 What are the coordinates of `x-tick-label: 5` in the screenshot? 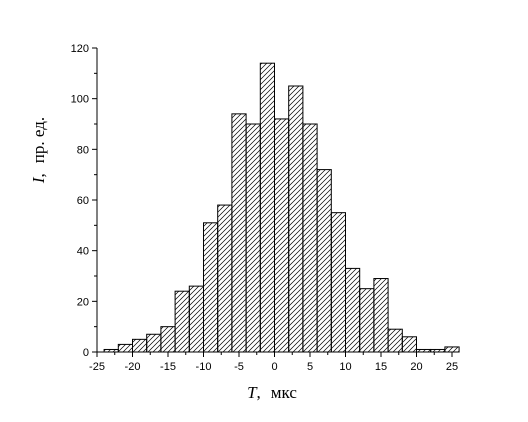 It's located at (310, 367).